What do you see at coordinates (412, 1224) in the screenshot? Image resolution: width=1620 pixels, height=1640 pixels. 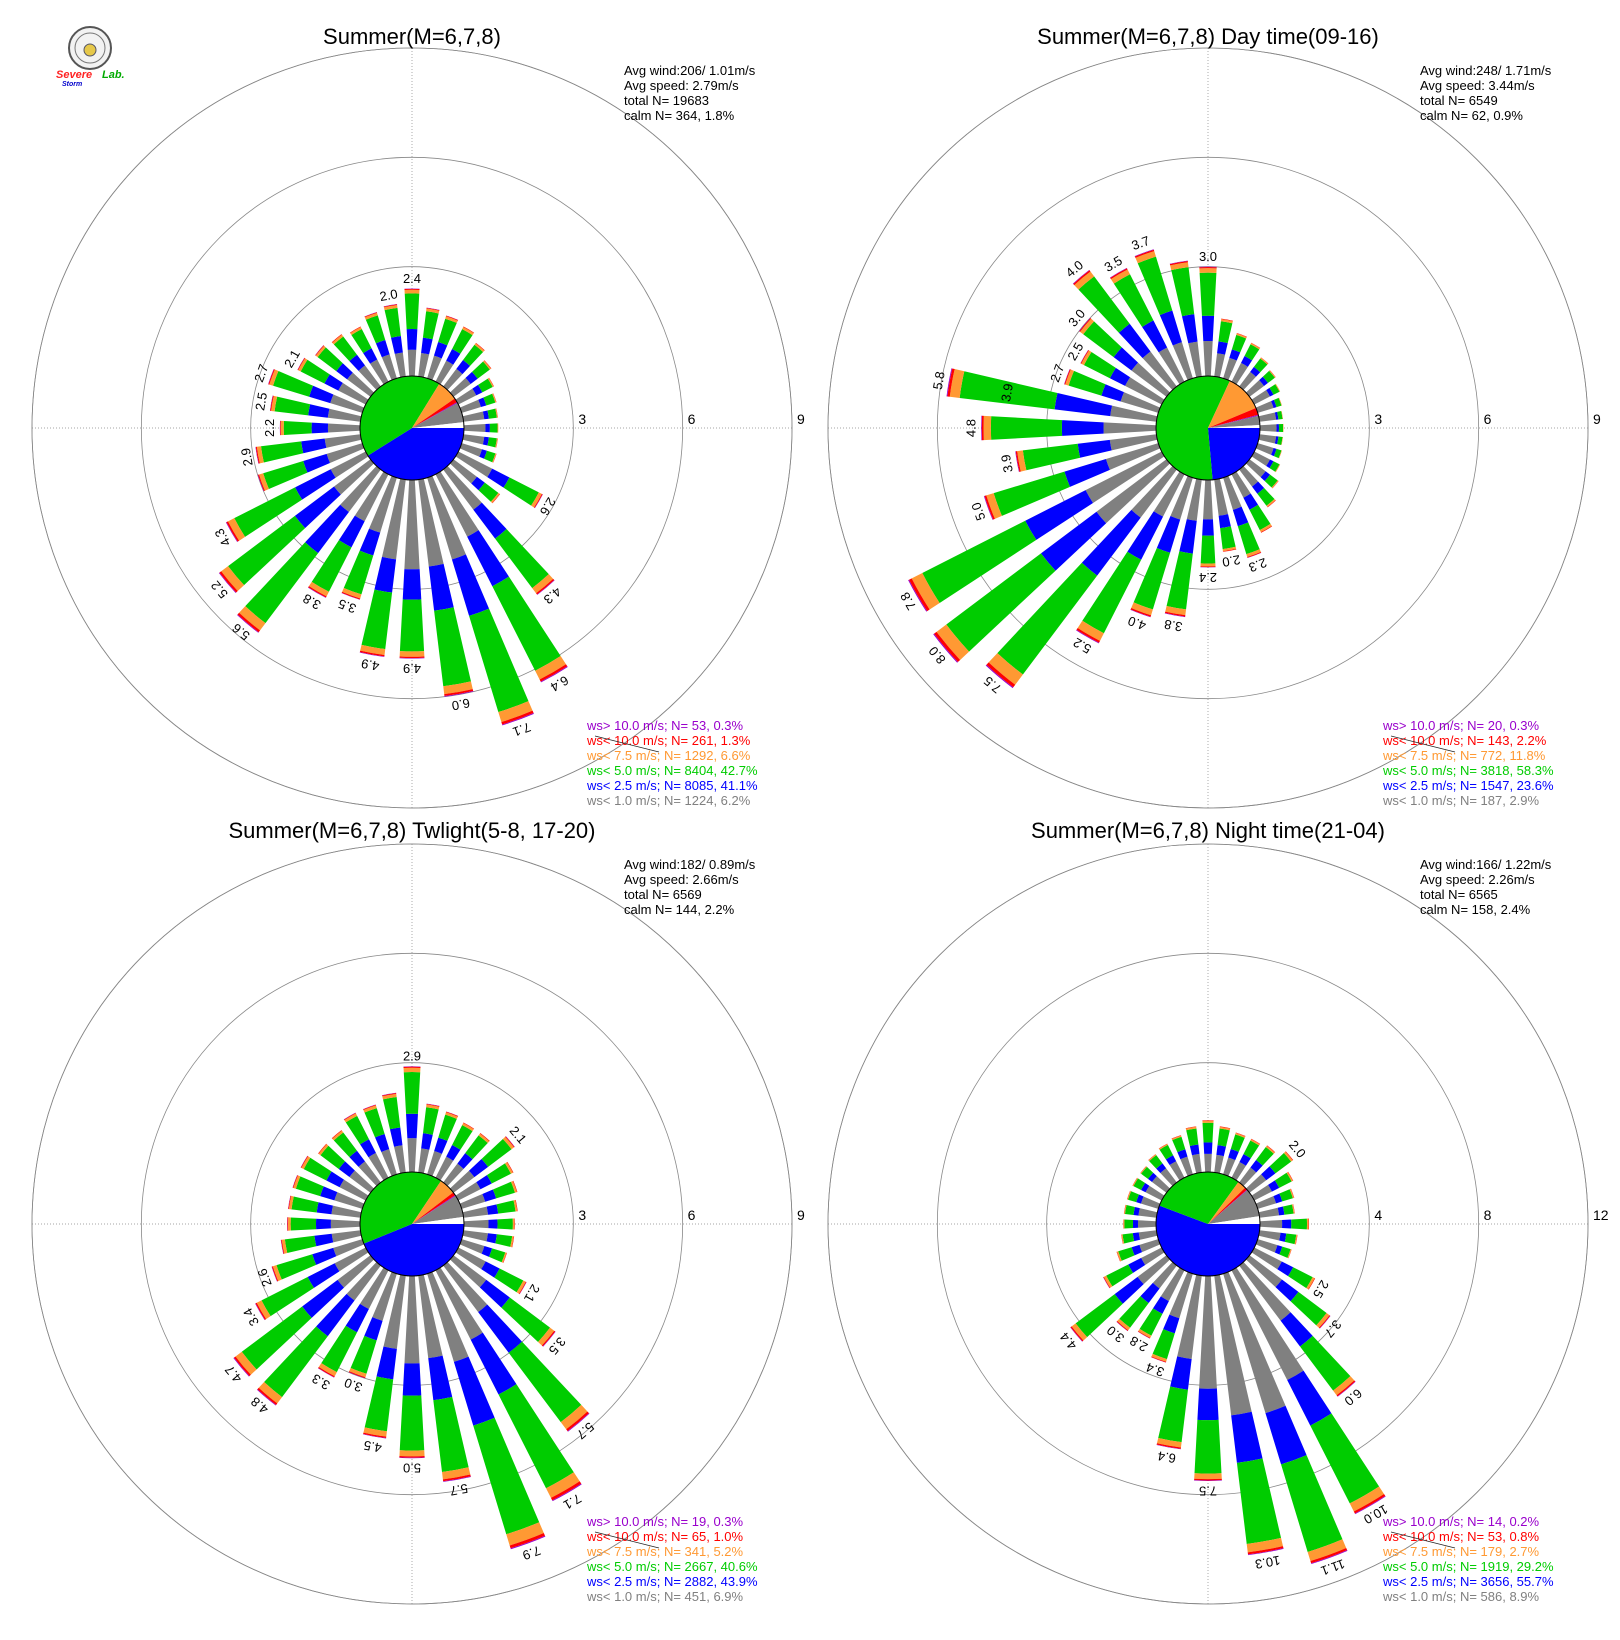 I see `pie-outline` at bounding box center [412, 1224].